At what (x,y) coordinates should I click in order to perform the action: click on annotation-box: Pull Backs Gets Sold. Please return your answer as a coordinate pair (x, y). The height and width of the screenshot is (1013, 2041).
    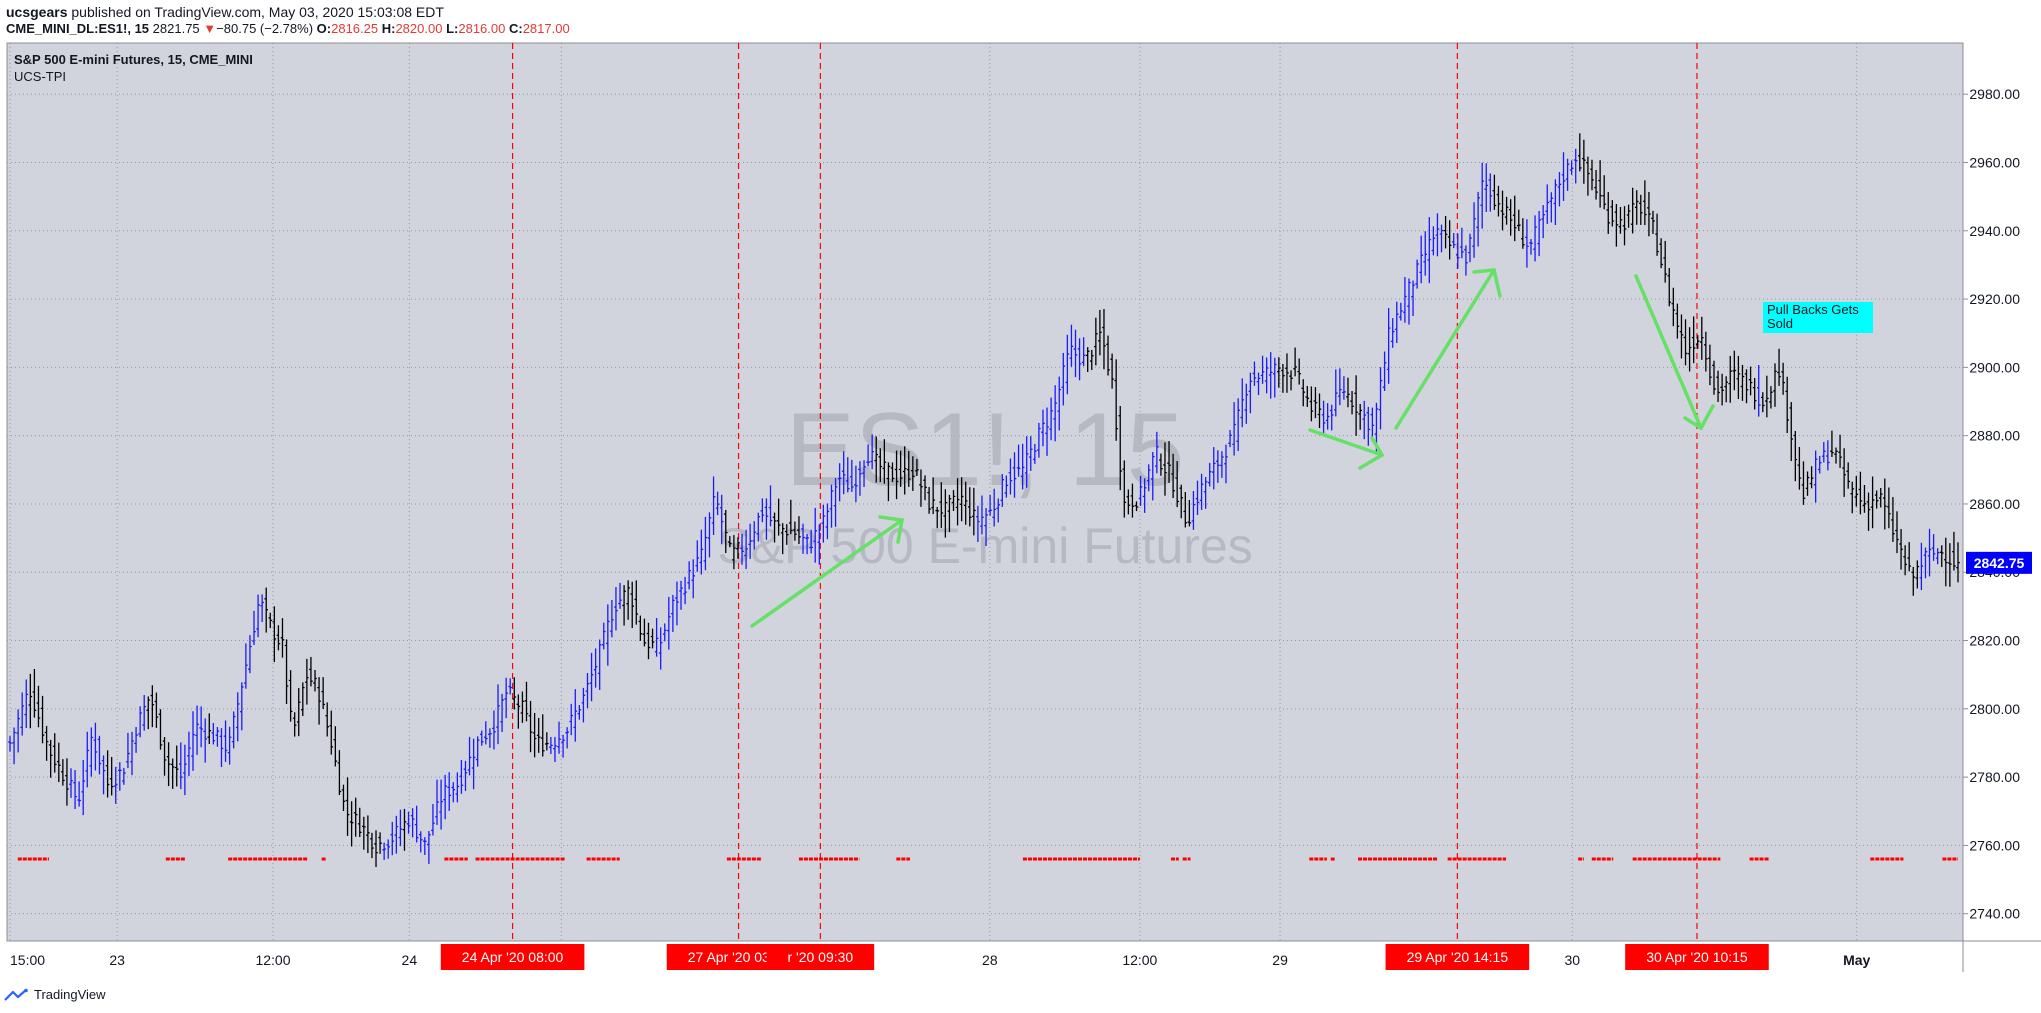
    Looking at the image, I should click on (1818, 317).